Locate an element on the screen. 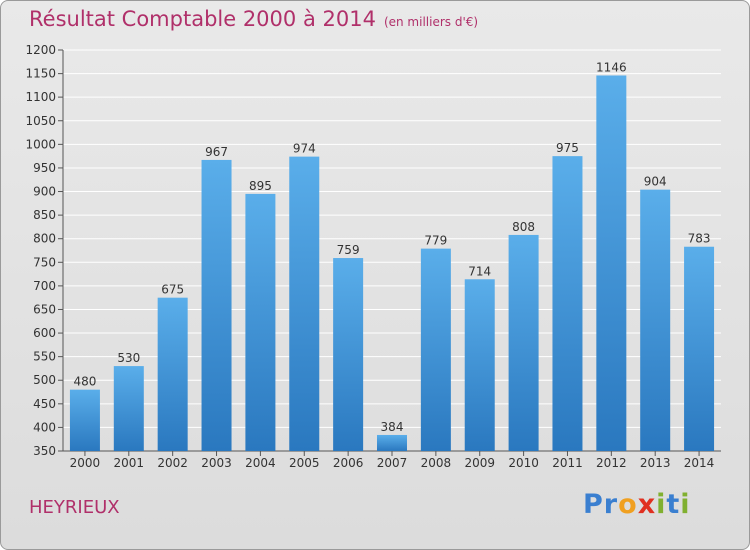  logo-letter: o is located at coordinates (628, 504).